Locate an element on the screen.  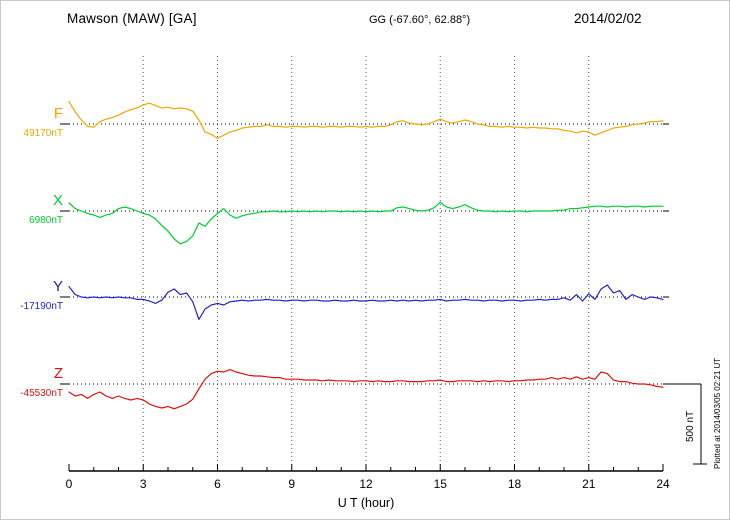
geographic-coords: GG (-67.60°, 62.88°) is located at coordinates (420, 20).